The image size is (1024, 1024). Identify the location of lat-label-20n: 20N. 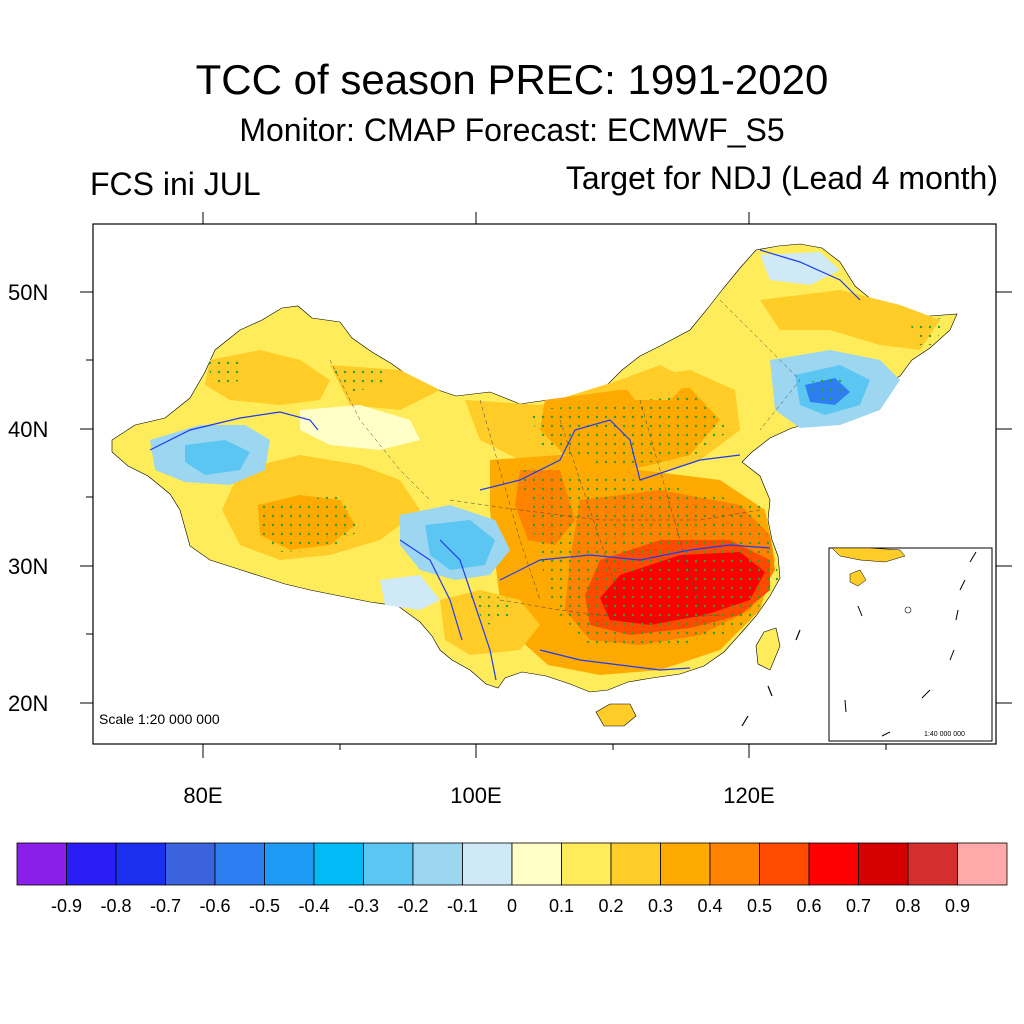
(28, 703).